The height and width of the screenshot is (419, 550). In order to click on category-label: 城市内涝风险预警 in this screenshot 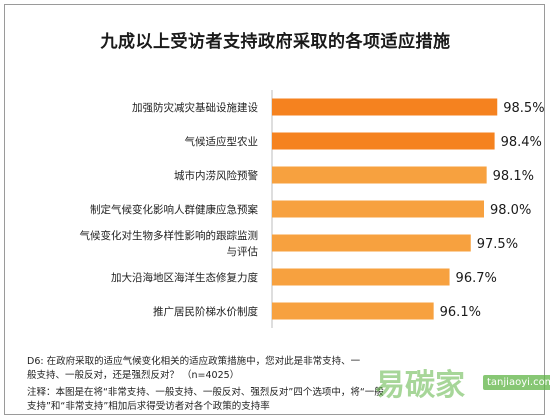, I will do `click(216, 175)`.